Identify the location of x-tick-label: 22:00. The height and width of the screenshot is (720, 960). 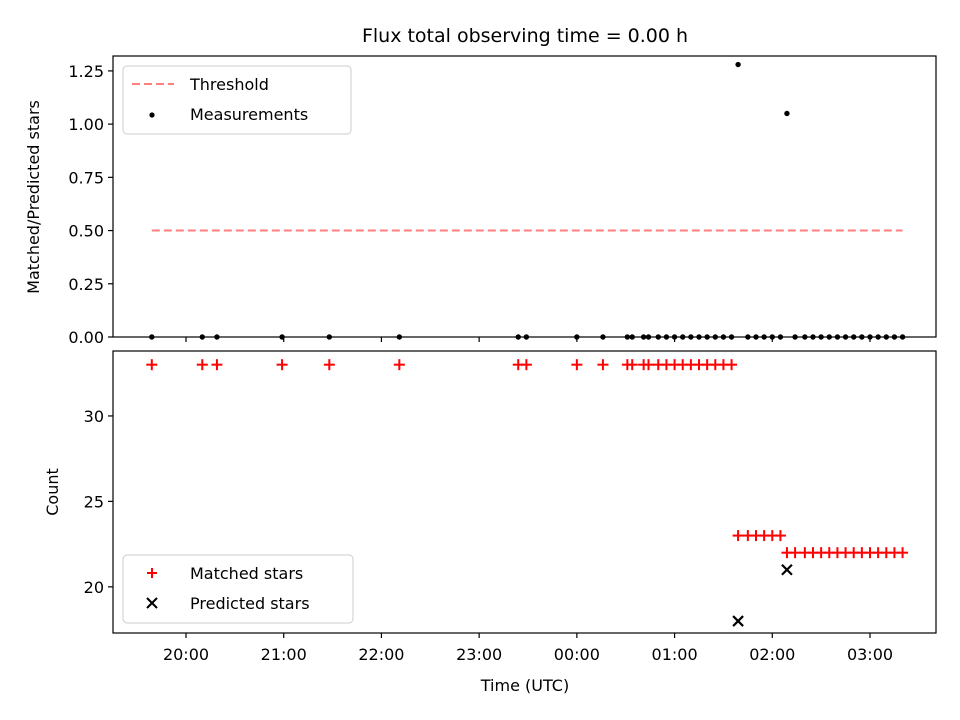
(381, 654).